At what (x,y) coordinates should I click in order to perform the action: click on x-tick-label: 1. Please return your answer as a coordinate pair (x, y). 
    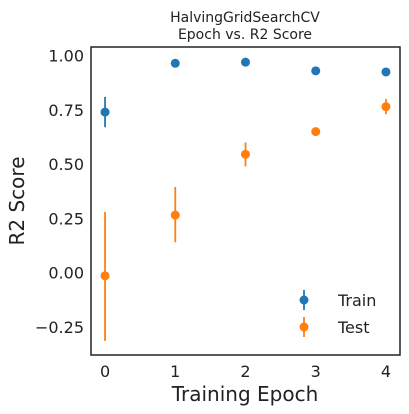
    Looking at the image, I should click on (175, 371).